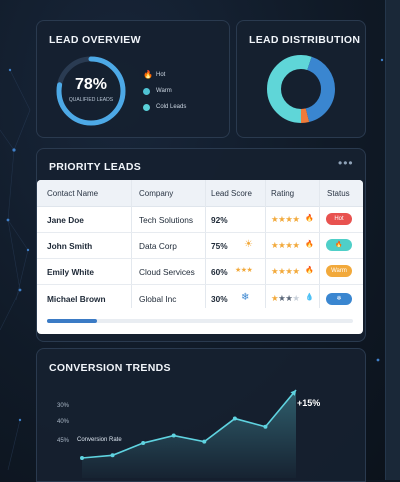 The height and width of the screenshot is (482, 400). What do you see at coordinates (339, 271) in the screenshot?
I see `status-badge: Warm` at bounding box center [339, 271].